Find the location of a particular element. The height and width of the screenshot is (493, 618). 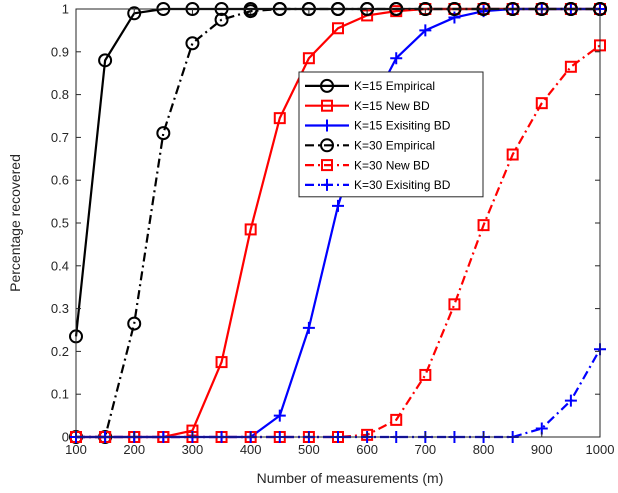

legend-entry-4: K=30 Empirical is located at coordinates (370, 145).